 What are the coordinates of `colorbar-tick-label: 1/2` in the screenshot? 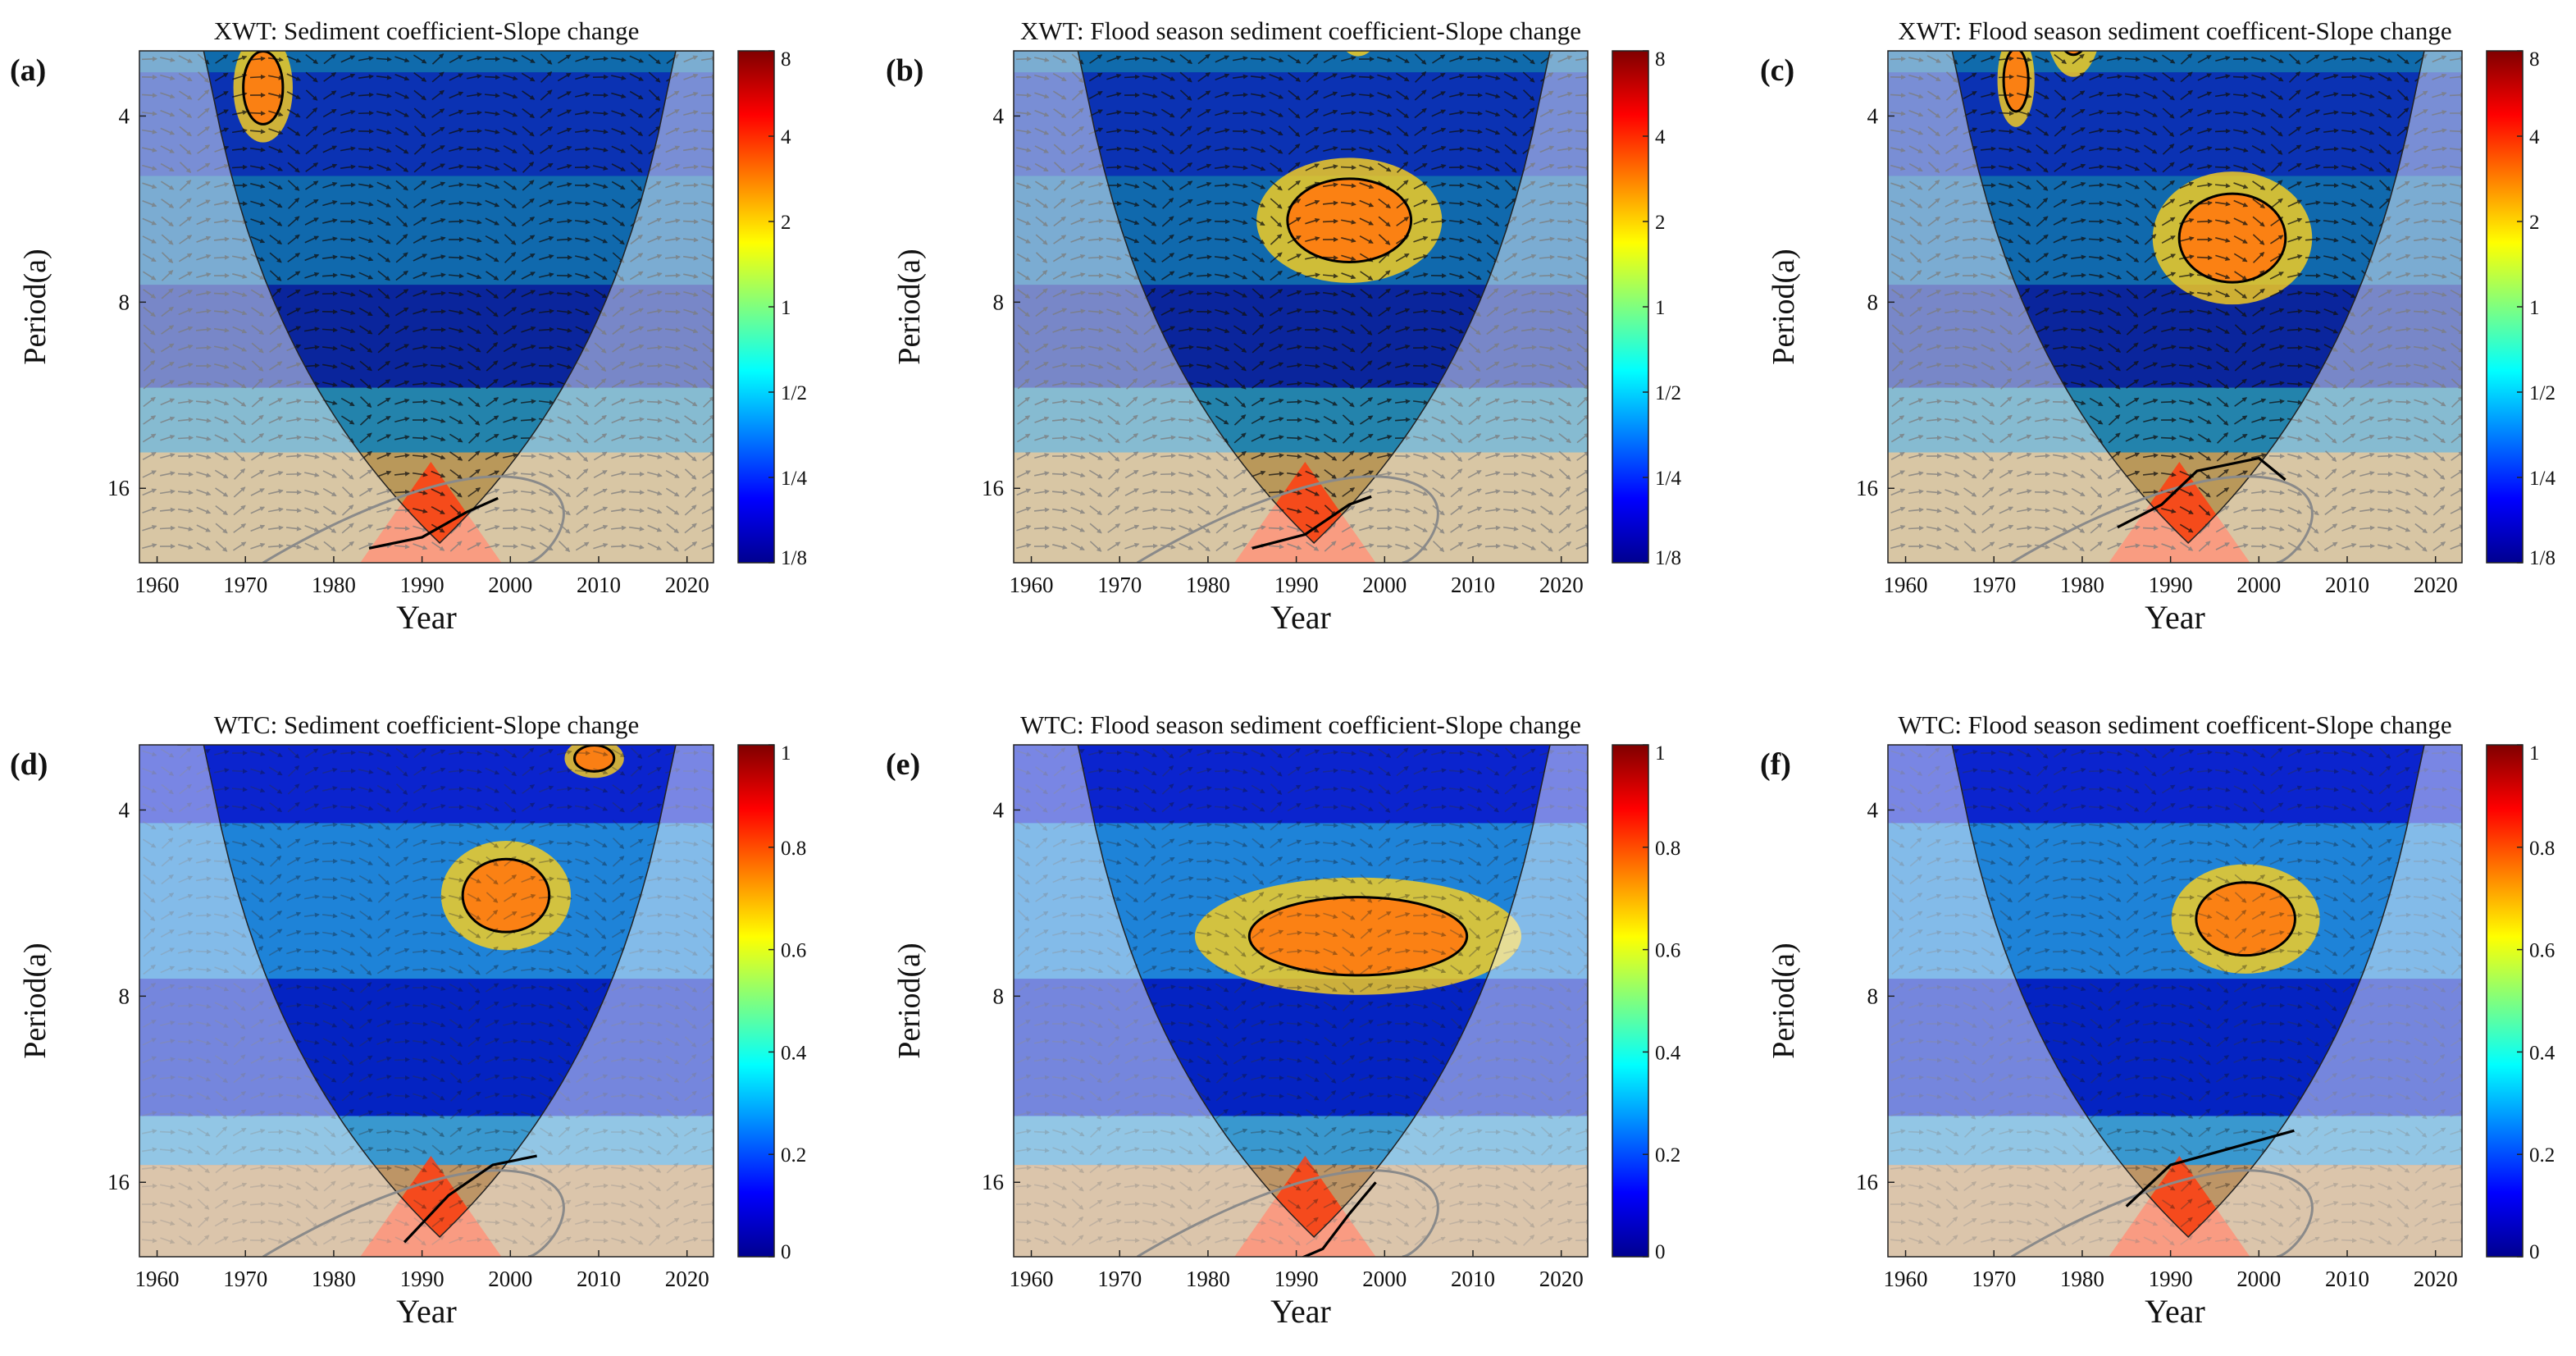 It's located at (2542, 393).